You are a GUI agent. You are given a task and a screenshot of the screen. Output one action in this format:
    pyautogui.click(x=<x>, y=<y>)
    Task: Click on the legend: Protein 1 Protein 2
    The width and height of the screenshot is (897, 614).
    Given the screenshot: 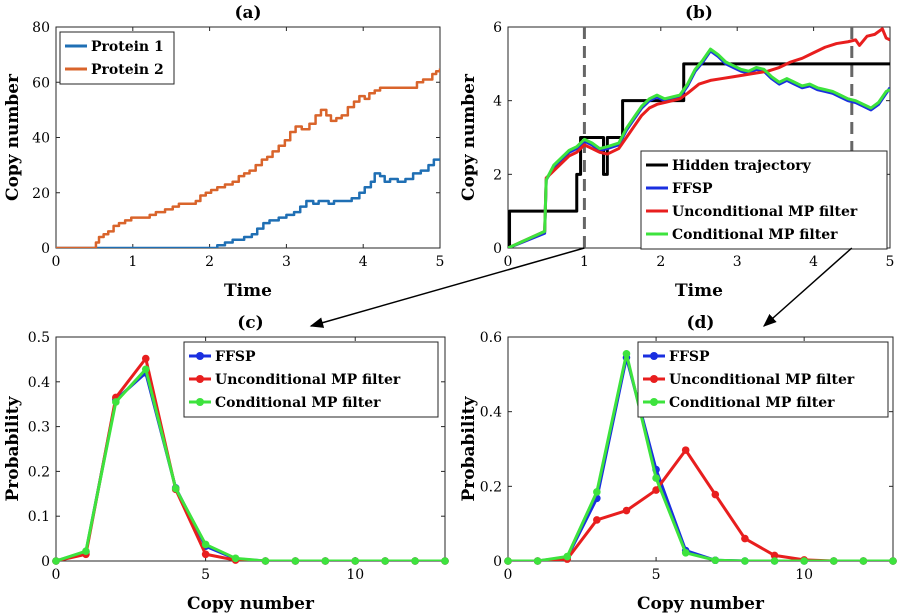 What is the action you would take?
    pyautogui.click(x=117, y=58)
    